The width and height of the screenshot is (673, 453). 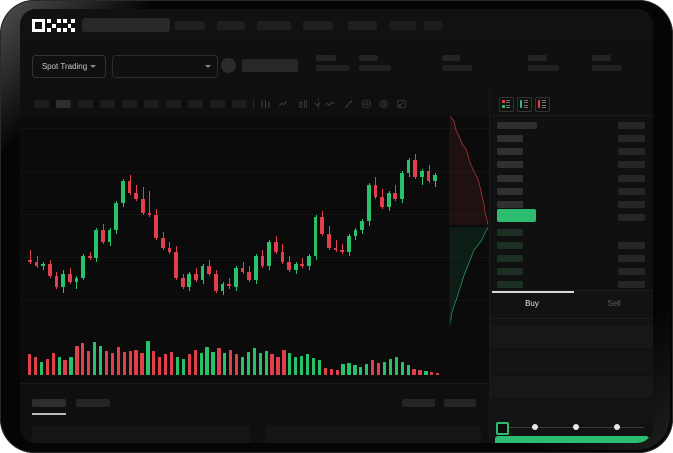 I want to click on line-chart-icon, so click(x=283, y=104).